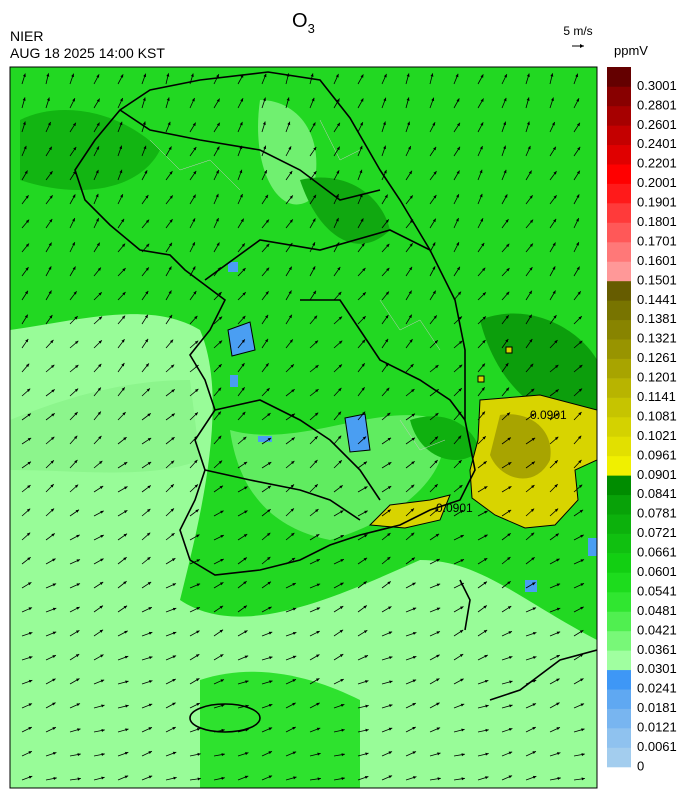  Describe the element at coordinates (656, 396) in the screenshot. I see `colorbar-label: 0.1141` at that location.